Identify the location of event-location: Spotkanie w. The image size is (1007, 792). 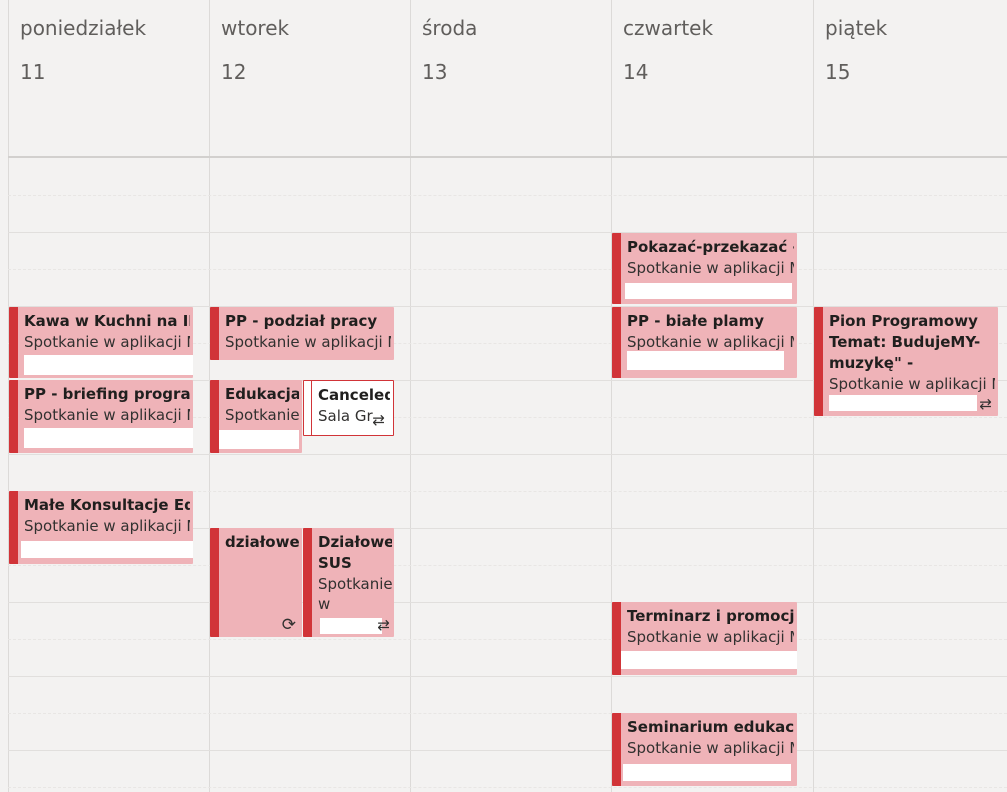
(355, 594).